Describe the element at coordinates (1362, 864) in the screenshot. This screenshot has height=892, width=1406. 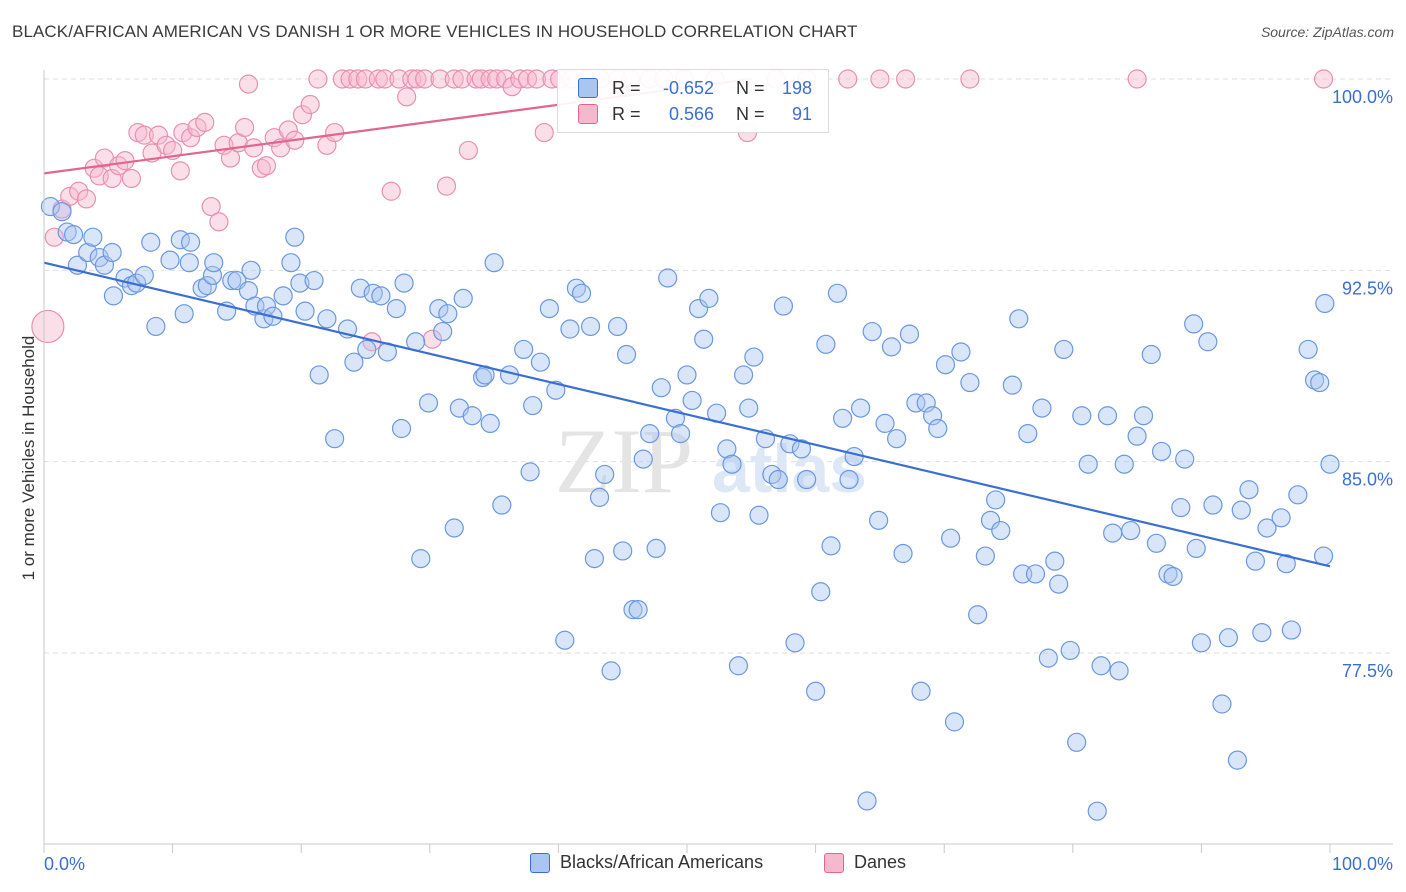
I see `x-tick-label-end: 100.0%` at that location.